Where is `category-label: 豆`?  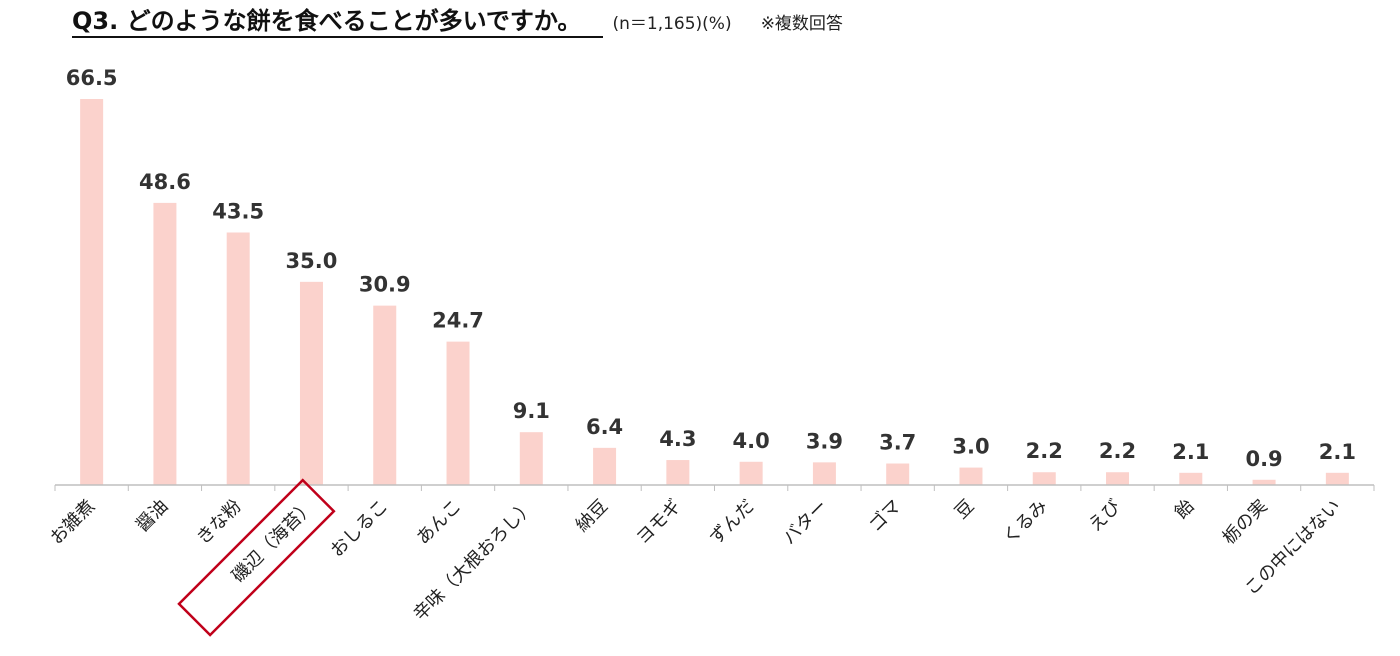
category-label: 豆 is located at coordinates (965, 510).